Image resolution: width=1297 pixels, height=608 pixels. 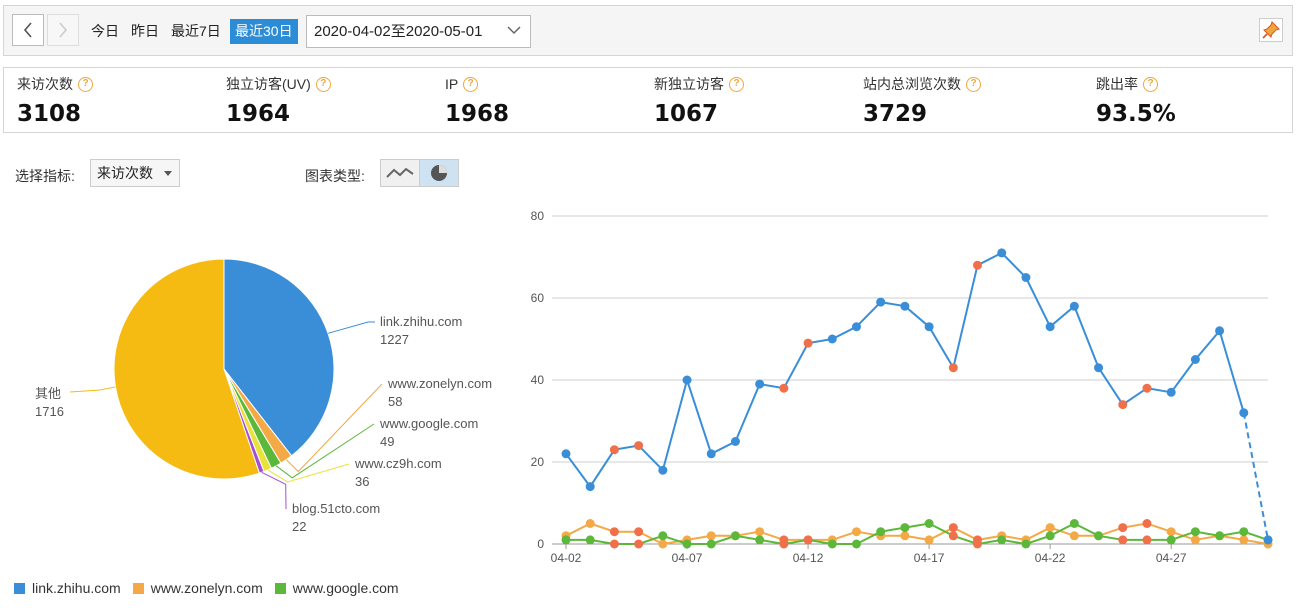 I want to click on chart-type-line-button, so click(x=400, y=173).